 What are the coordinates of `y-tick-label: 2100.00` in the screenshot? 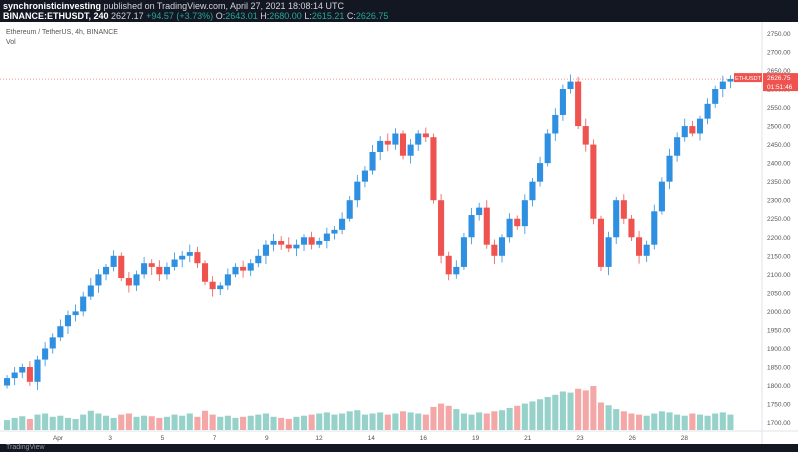 It's located at (779, 275).